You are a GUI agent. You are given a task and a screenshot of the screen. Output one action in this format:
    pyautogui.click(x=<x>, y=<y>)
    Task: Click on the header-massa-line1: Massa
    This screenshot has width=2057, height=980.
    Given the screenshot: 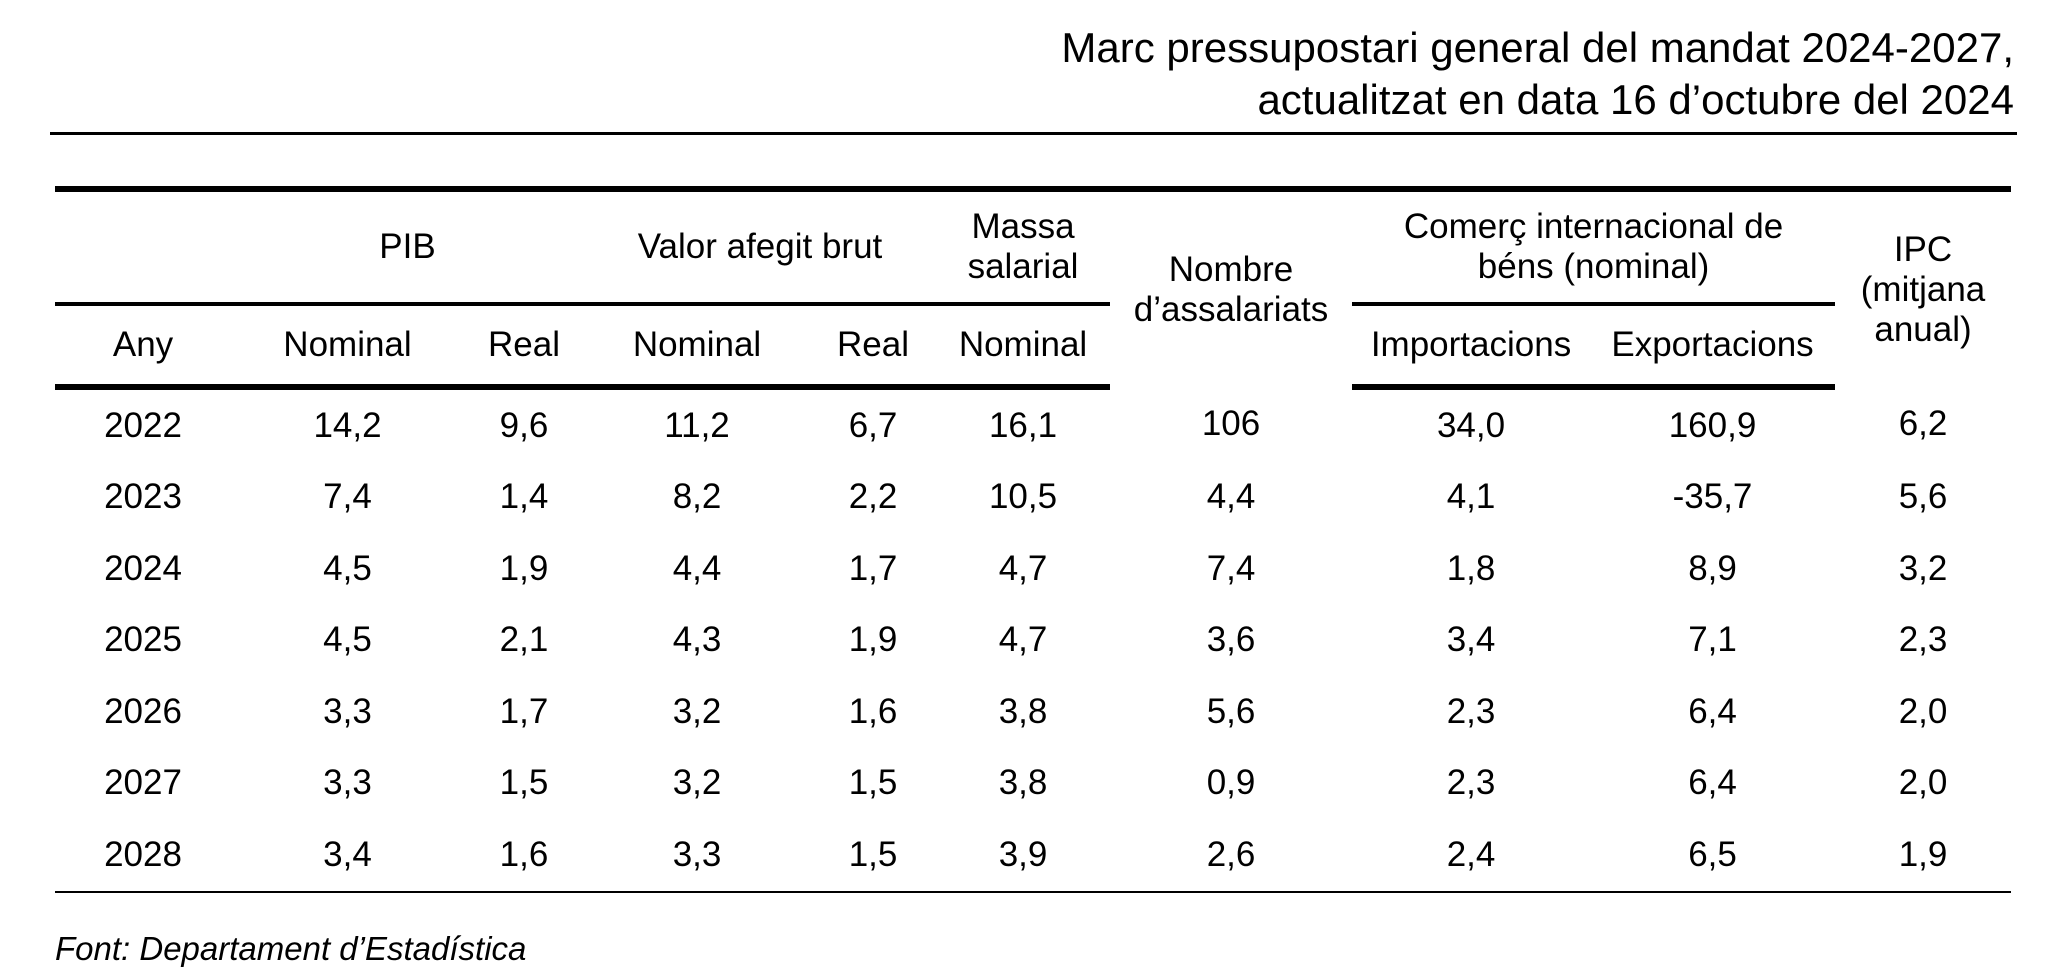 What is the action you would take?
    pyautogui.click(x=1023, y=226)
    